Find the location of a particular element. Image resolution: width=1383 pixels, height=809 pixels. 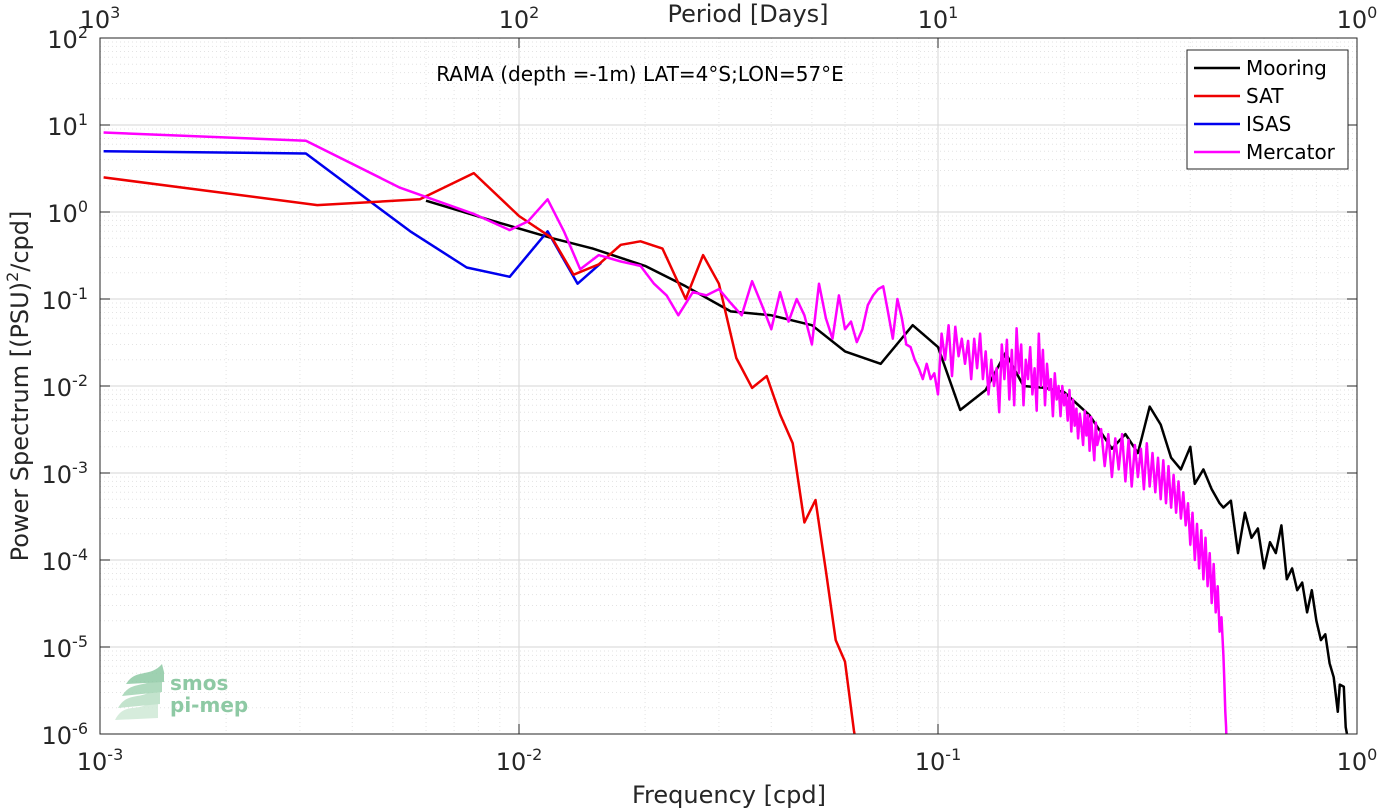

y-tick-label: 10⁰ is located at coordinates (67, 212).